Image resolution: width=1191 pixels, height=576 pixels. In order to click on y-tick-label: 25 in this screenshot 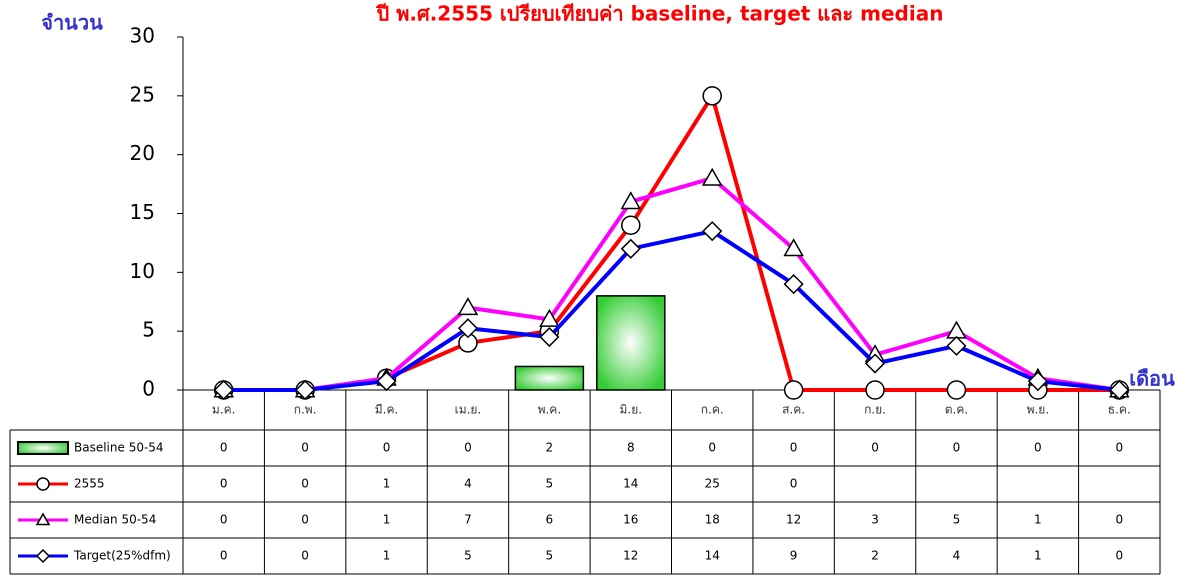, I will do `click(142, 94)`.